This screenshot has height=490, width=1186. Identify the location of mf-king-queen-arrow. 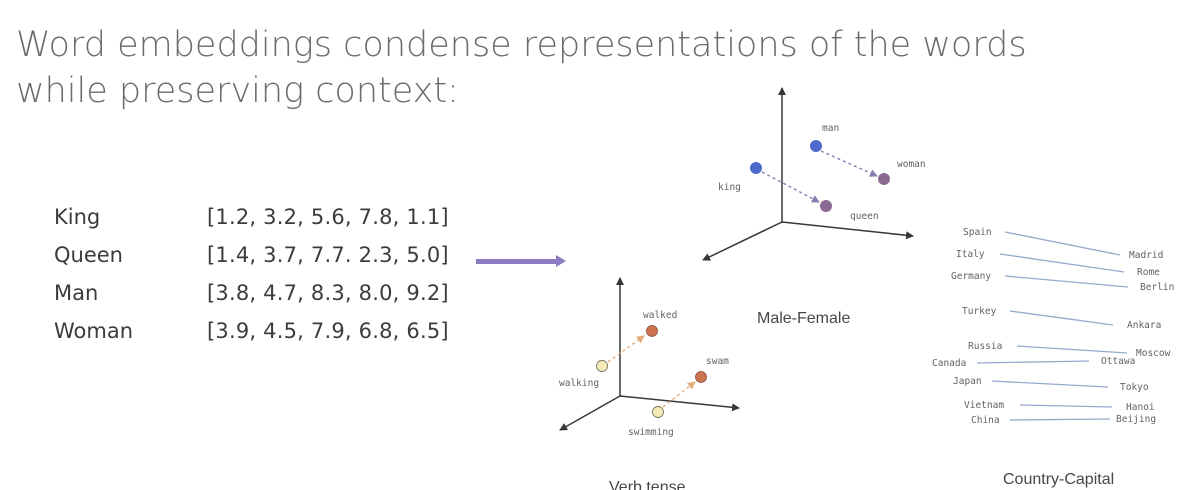
(790, 187).